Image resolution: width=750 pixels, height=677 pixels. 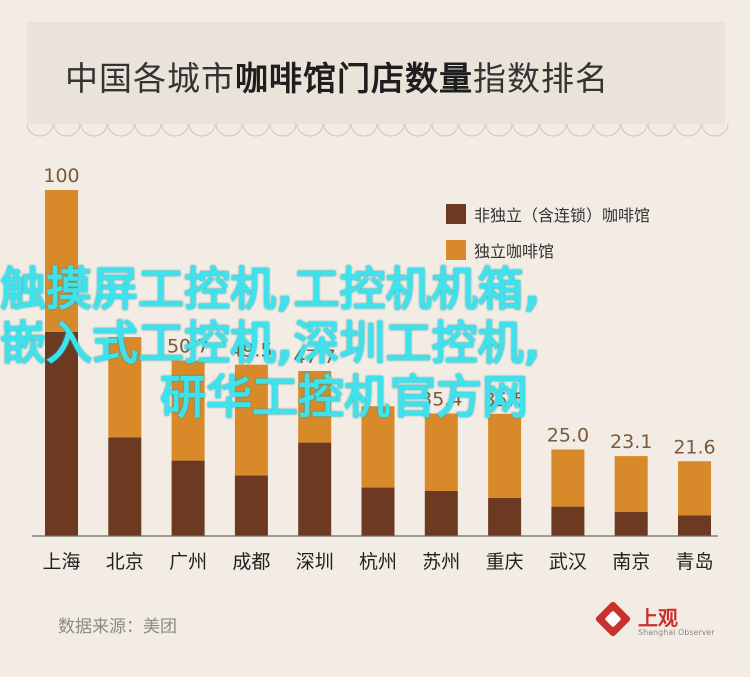 I want to click on value-label-9: 23.1, so click(x=631, y=442).